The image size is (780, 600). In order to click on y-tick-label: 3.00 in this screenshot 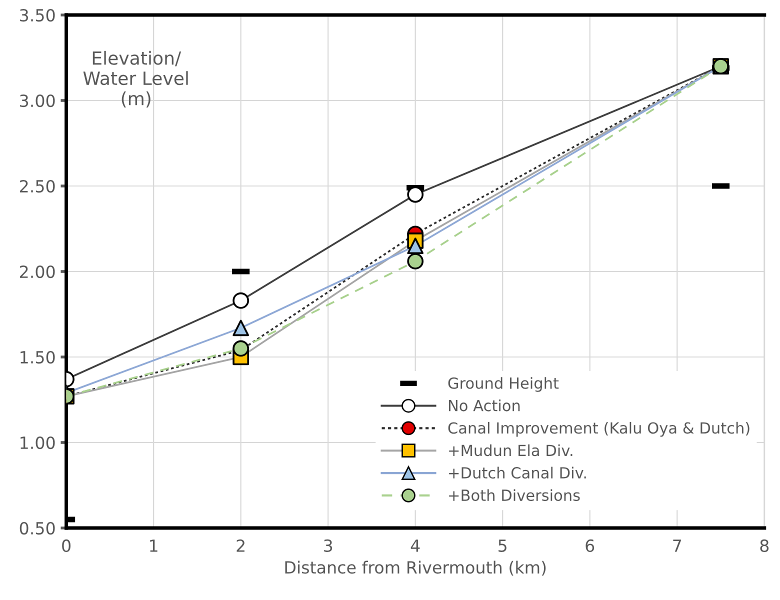, I will do `click(37, 101)`.